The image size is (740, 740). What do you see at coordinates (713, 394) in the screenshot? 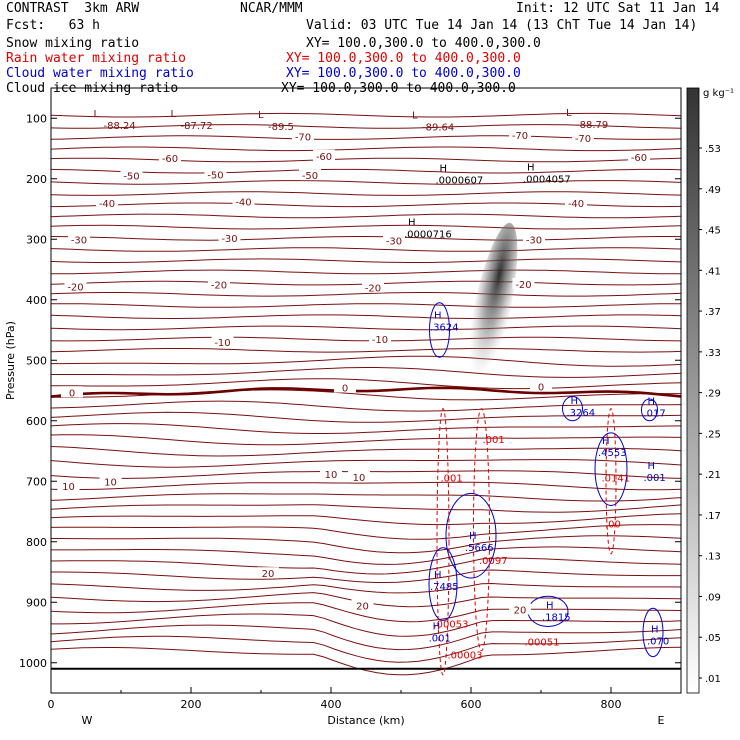
I see `colorbar-label: .29` at bounding box center [713, 394].